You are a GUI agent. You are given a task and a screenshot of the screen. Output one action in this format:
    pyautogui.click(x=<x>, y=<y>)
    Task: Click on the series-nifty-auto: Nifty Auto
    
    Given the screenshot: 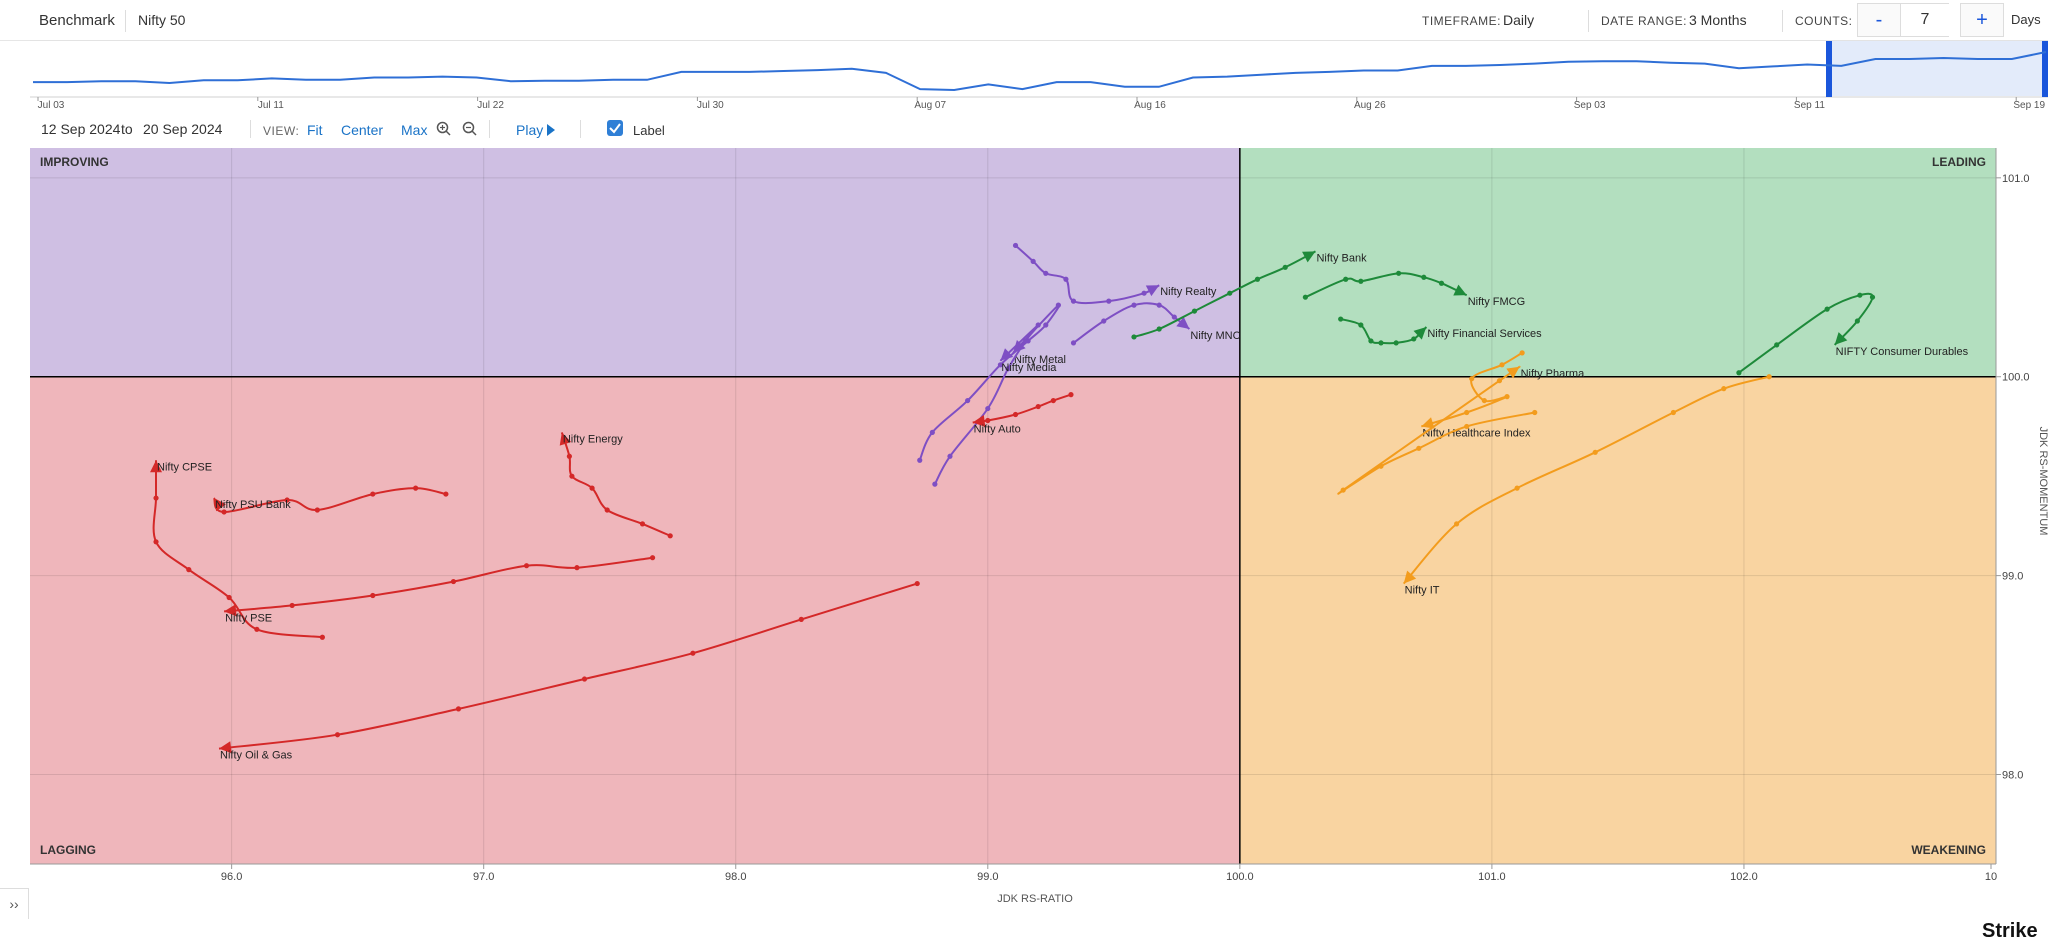 What is the action you would take?
    pyautogui.click(x=1023, y=413)
    